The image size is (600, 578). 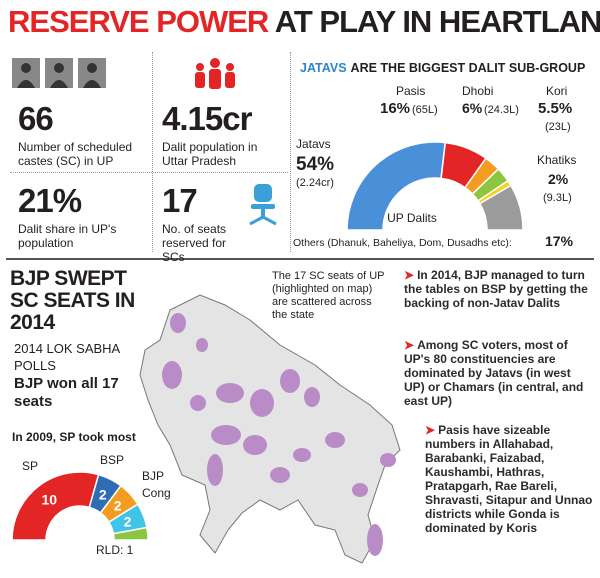 I want to click on population-label: (24.3L), so click(x=501, y=110).